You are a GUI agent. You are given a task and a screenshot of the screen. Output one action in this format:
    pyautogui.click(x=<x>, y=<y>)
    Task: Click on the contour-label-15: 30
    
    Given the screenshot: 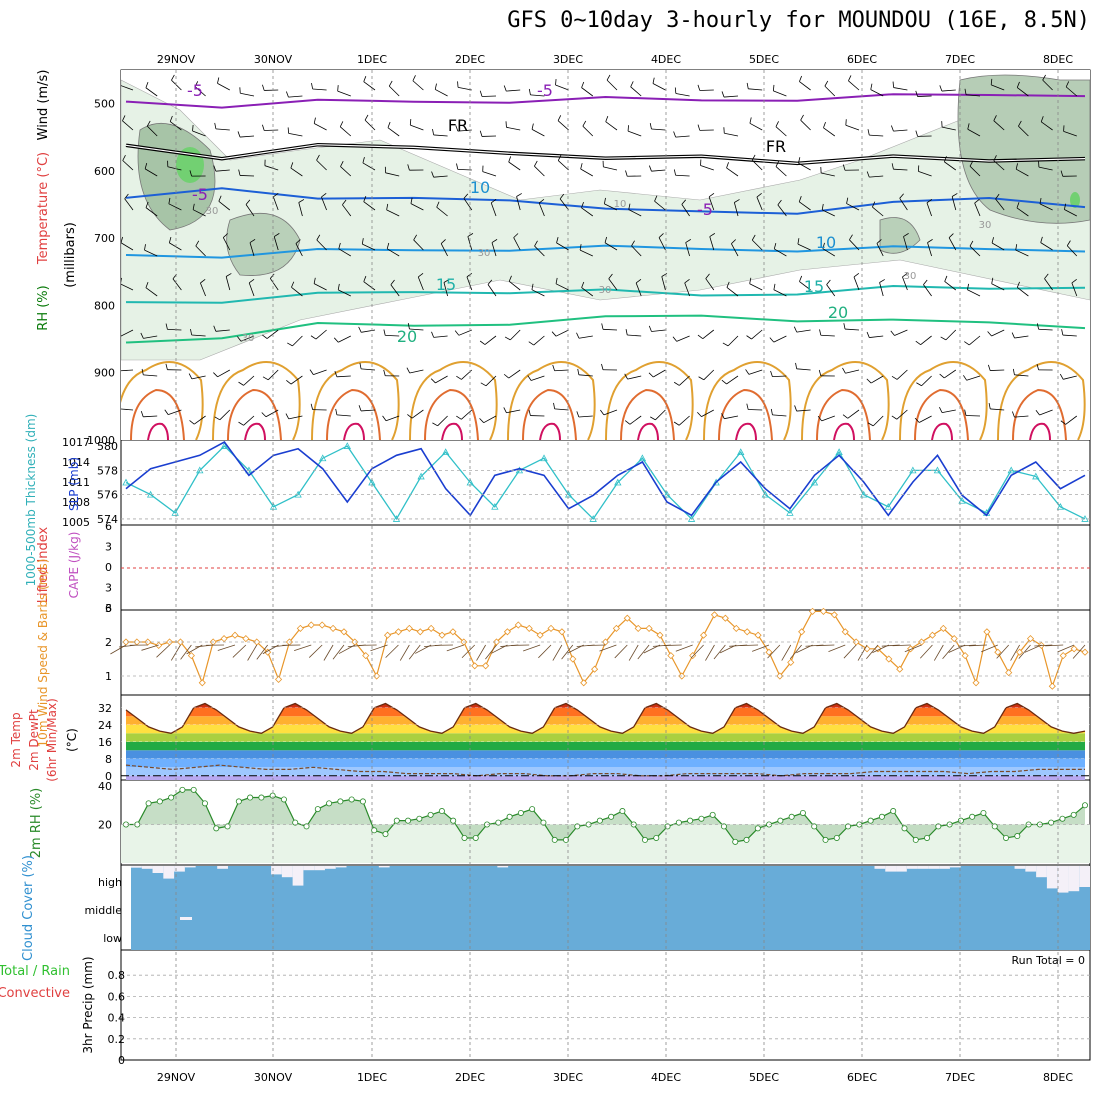 What is the action you would take?
    pyautogui.click(x=248, y=338)
    